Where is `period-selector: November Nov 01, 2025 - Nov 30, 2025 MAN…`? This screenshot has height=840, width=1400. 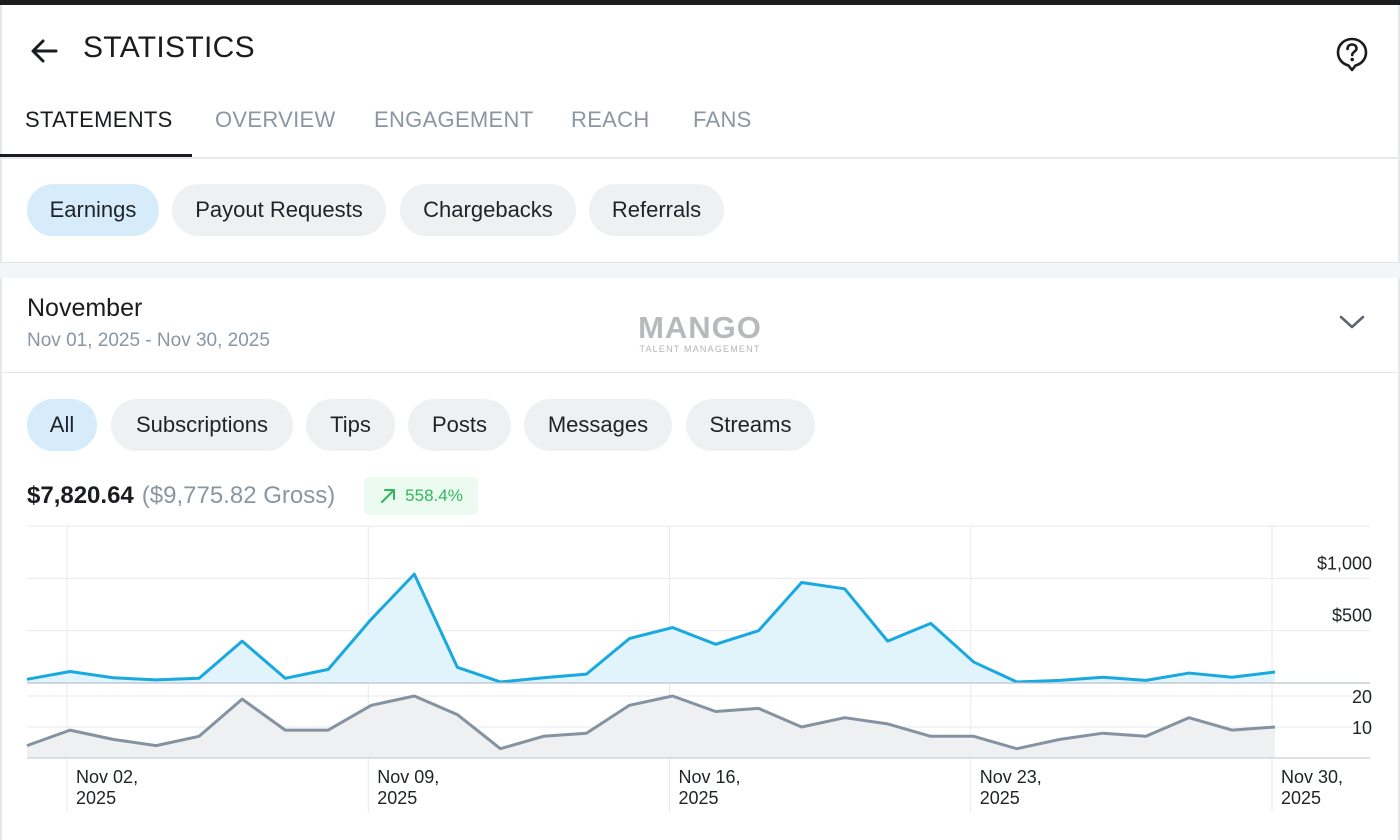
period-selector: November Nov 01, 2025 - Nov 30, 2025 MAN… is located at coordinates (700, 325).